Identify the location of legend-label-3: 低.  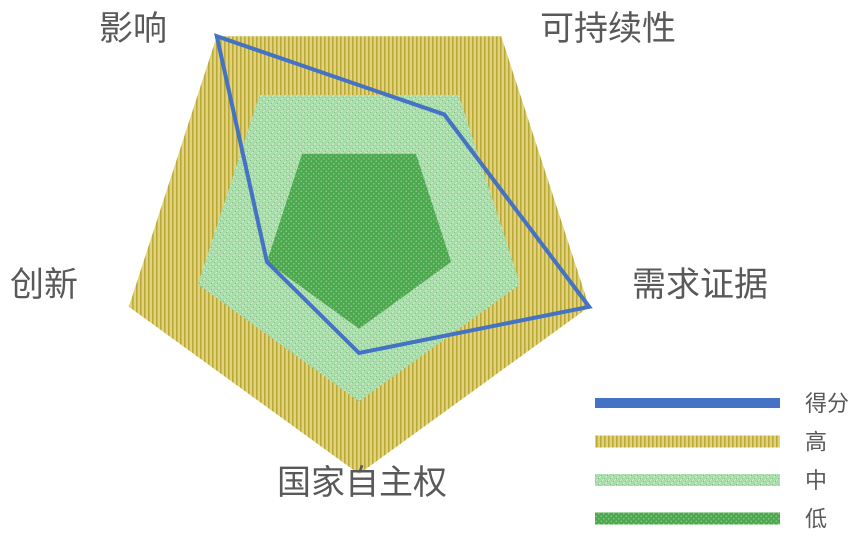
(816, 520).